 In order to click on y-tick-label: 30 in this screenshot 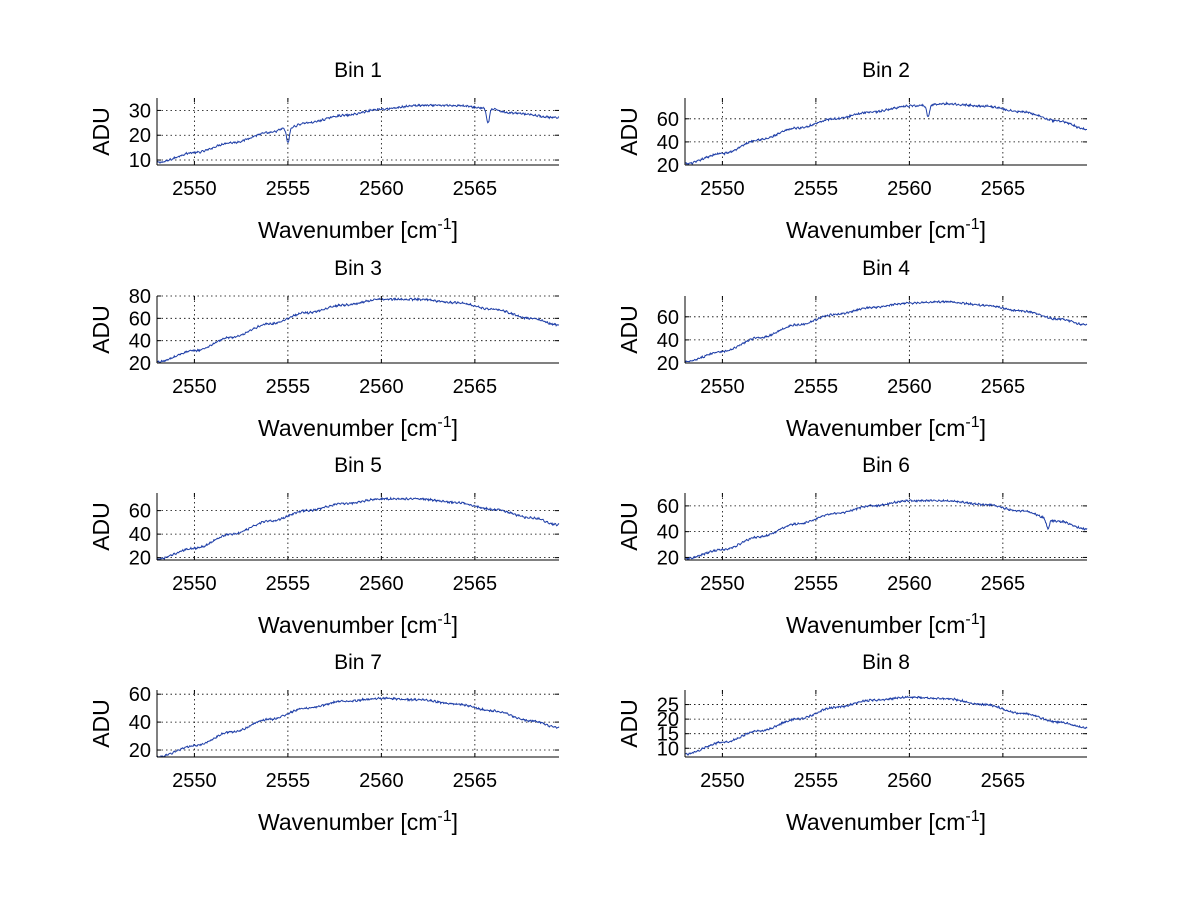, I will do `click(140, 111)`.